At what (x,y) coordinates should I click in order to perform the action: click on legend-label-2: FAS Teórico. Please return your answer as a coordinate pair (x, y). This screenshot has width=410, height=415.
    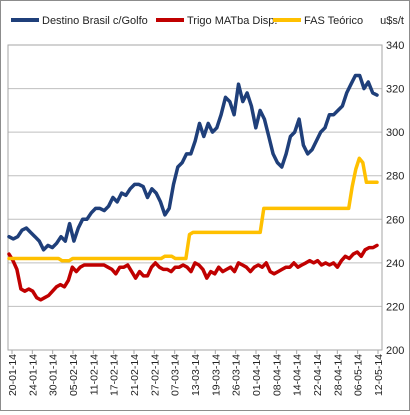
    Looking at the image, I should click on (333, 21).